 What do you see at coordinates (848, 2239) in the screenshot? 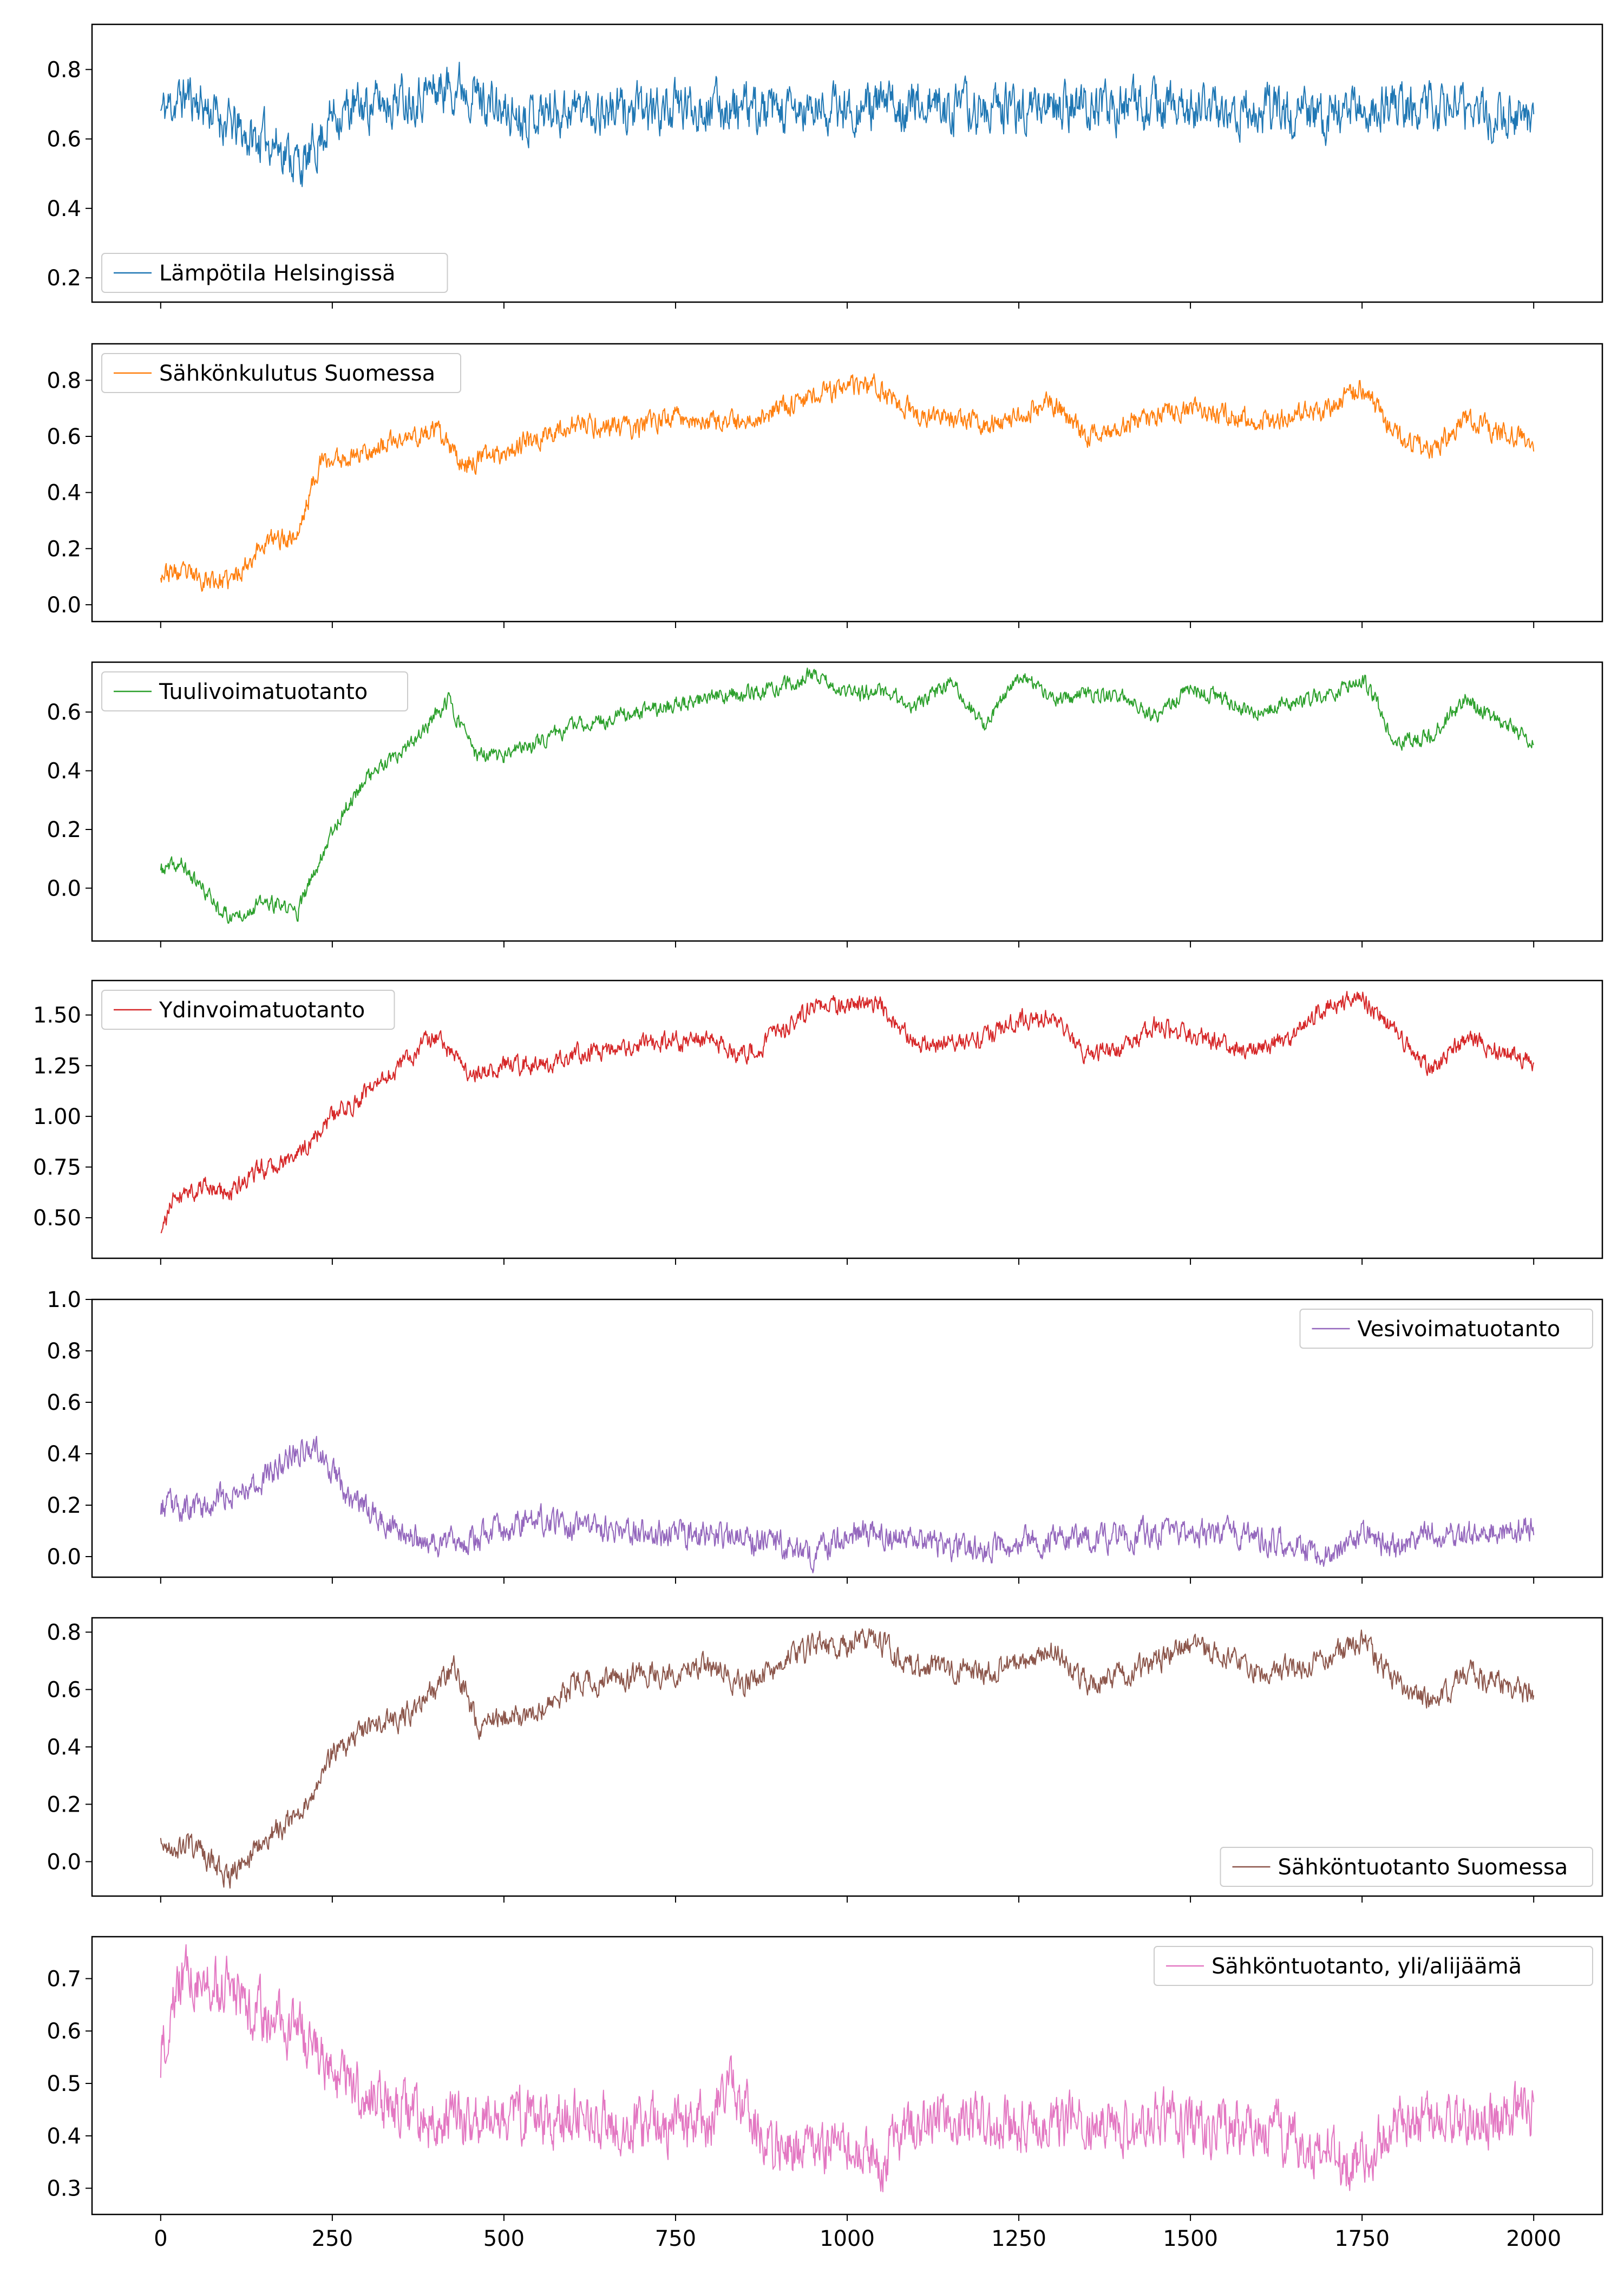
I see `x-tick-label: 1000` at bounding box center [848, 2239].